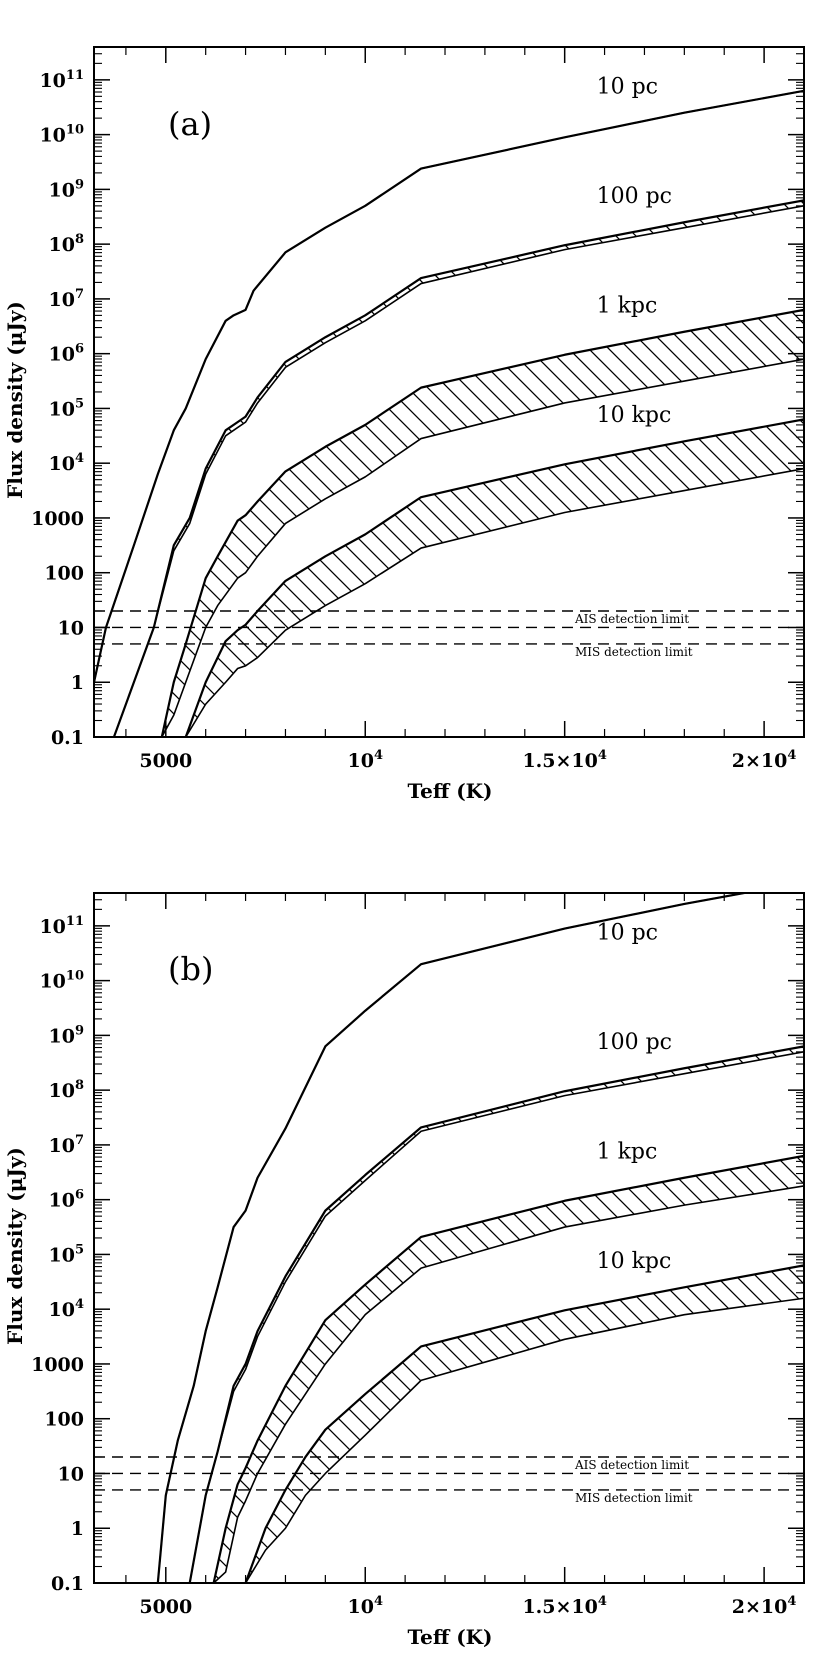 The width and height of the screenshot is (830, 1659). I want to click on y-tick-exponent: 7, so click(79, 294).